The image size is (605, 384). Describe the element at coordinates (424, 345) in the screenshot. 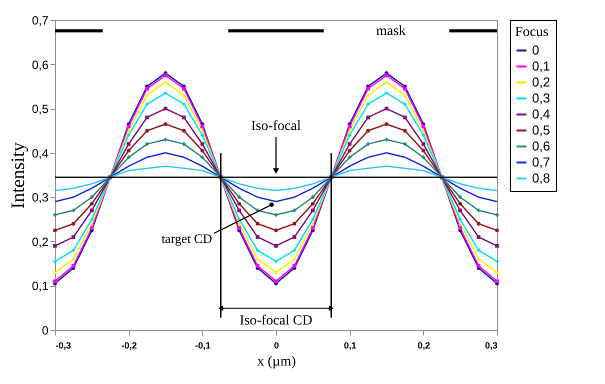

I see `x-tick-label: 0,2` at that location.